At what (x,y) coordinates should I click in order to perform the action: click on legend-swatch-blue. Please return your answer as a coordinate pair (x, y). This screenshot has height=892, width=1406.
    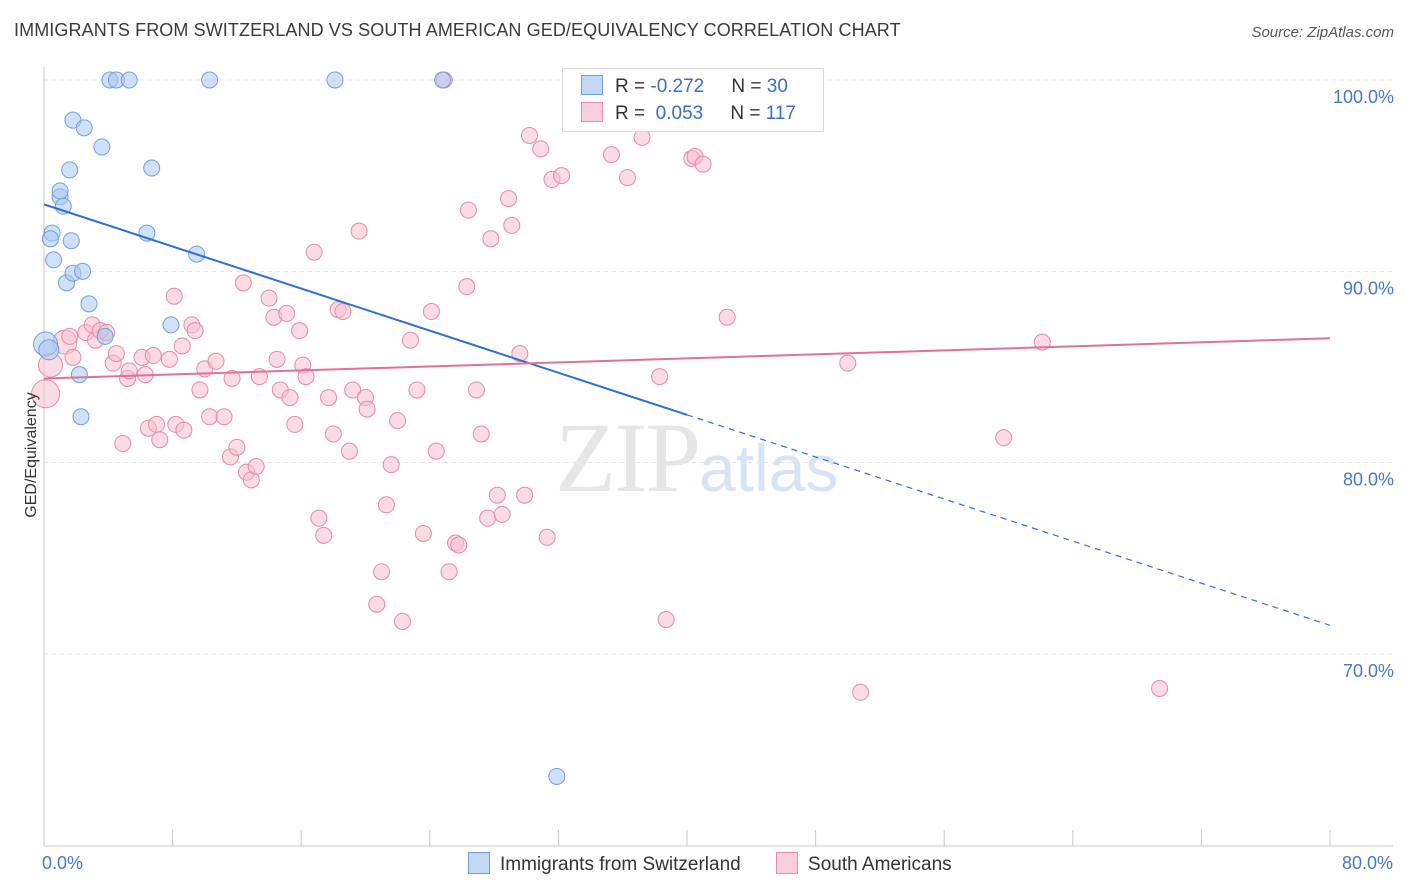
    Looking at the image, I should click on (479, 863).